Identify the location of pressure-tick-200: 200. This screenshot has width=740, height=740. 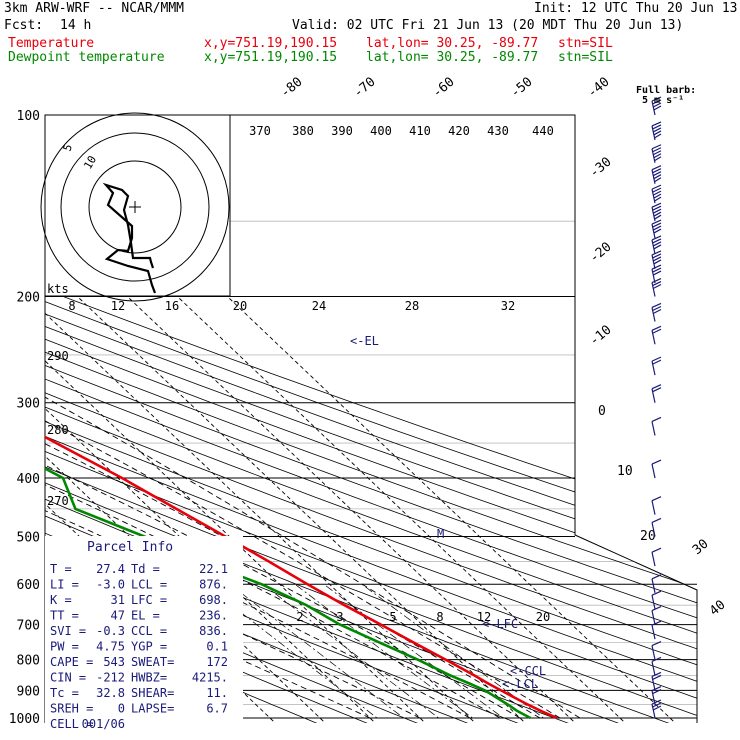
(28, 298).